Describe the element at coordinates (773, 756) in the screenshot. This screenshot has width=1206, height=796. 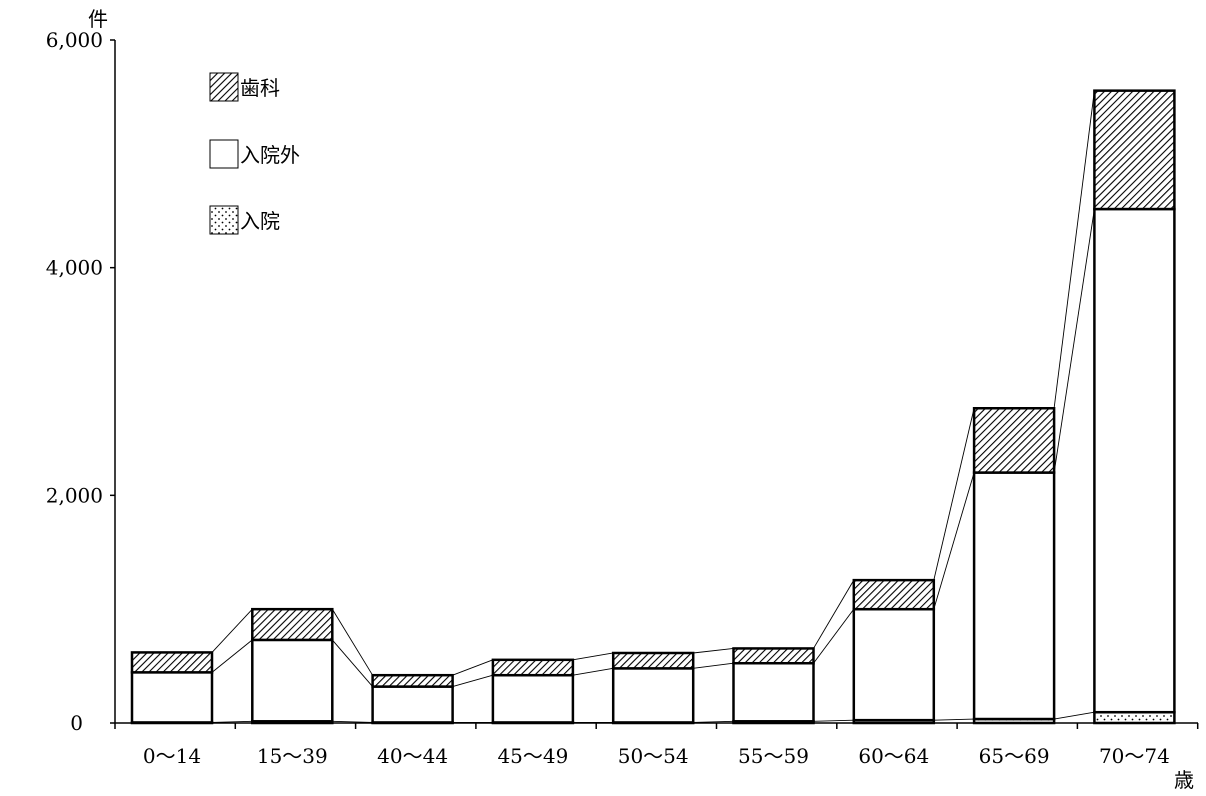
I see `x-tick-label: 55～59` at that location.